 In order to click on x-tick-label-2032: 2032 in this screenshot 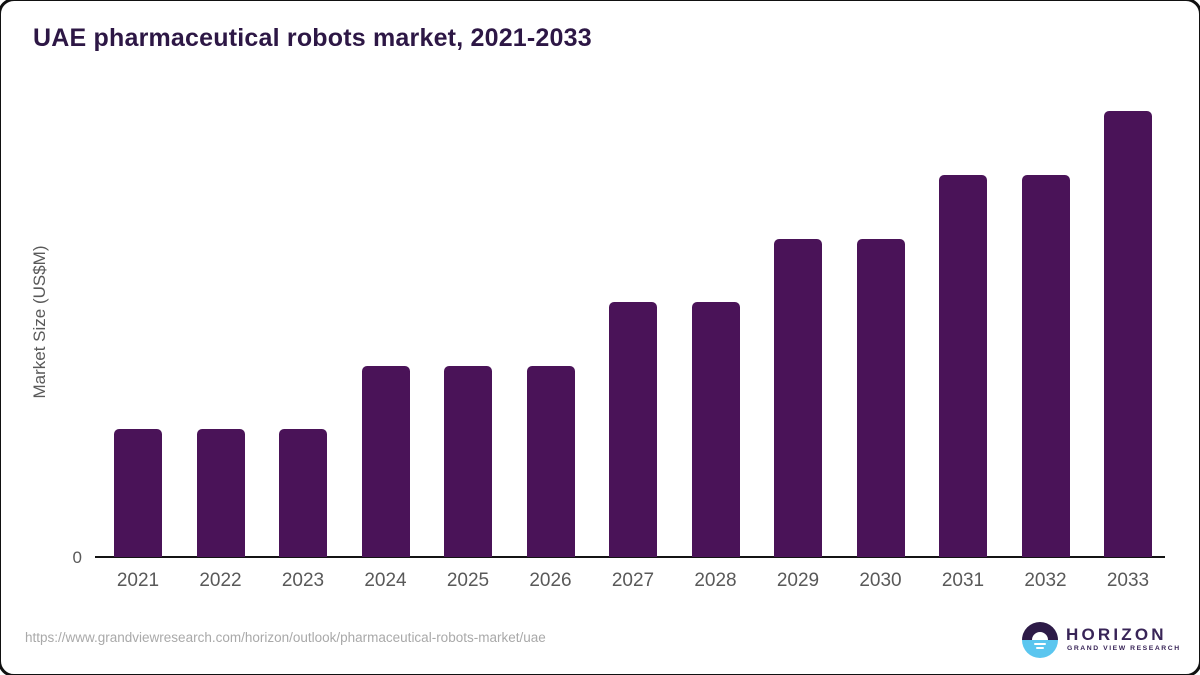, I will do `click(1045, 580)`.